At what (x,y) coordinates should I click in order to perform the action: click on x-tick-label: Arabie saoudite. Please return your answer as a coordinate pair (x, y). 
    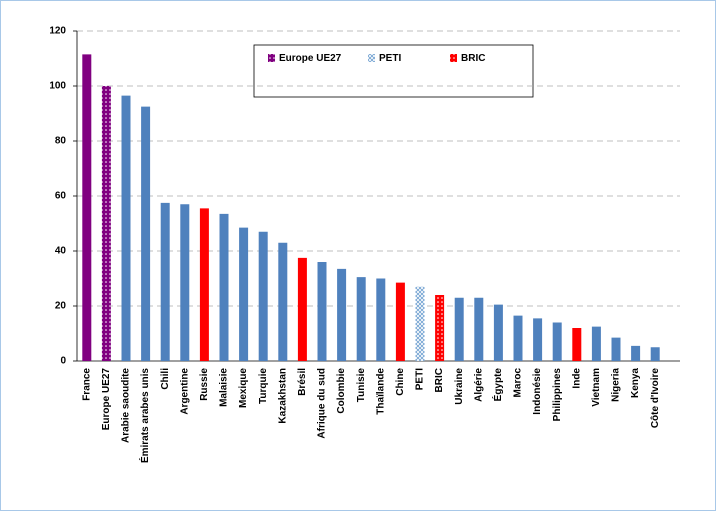
    Looking at the image, I should click on (126, 405).